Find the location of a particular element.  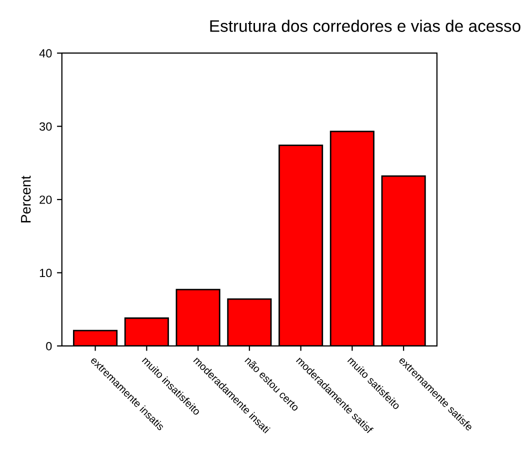

y-axis-title: Percent is located at coordinates (26, 199).